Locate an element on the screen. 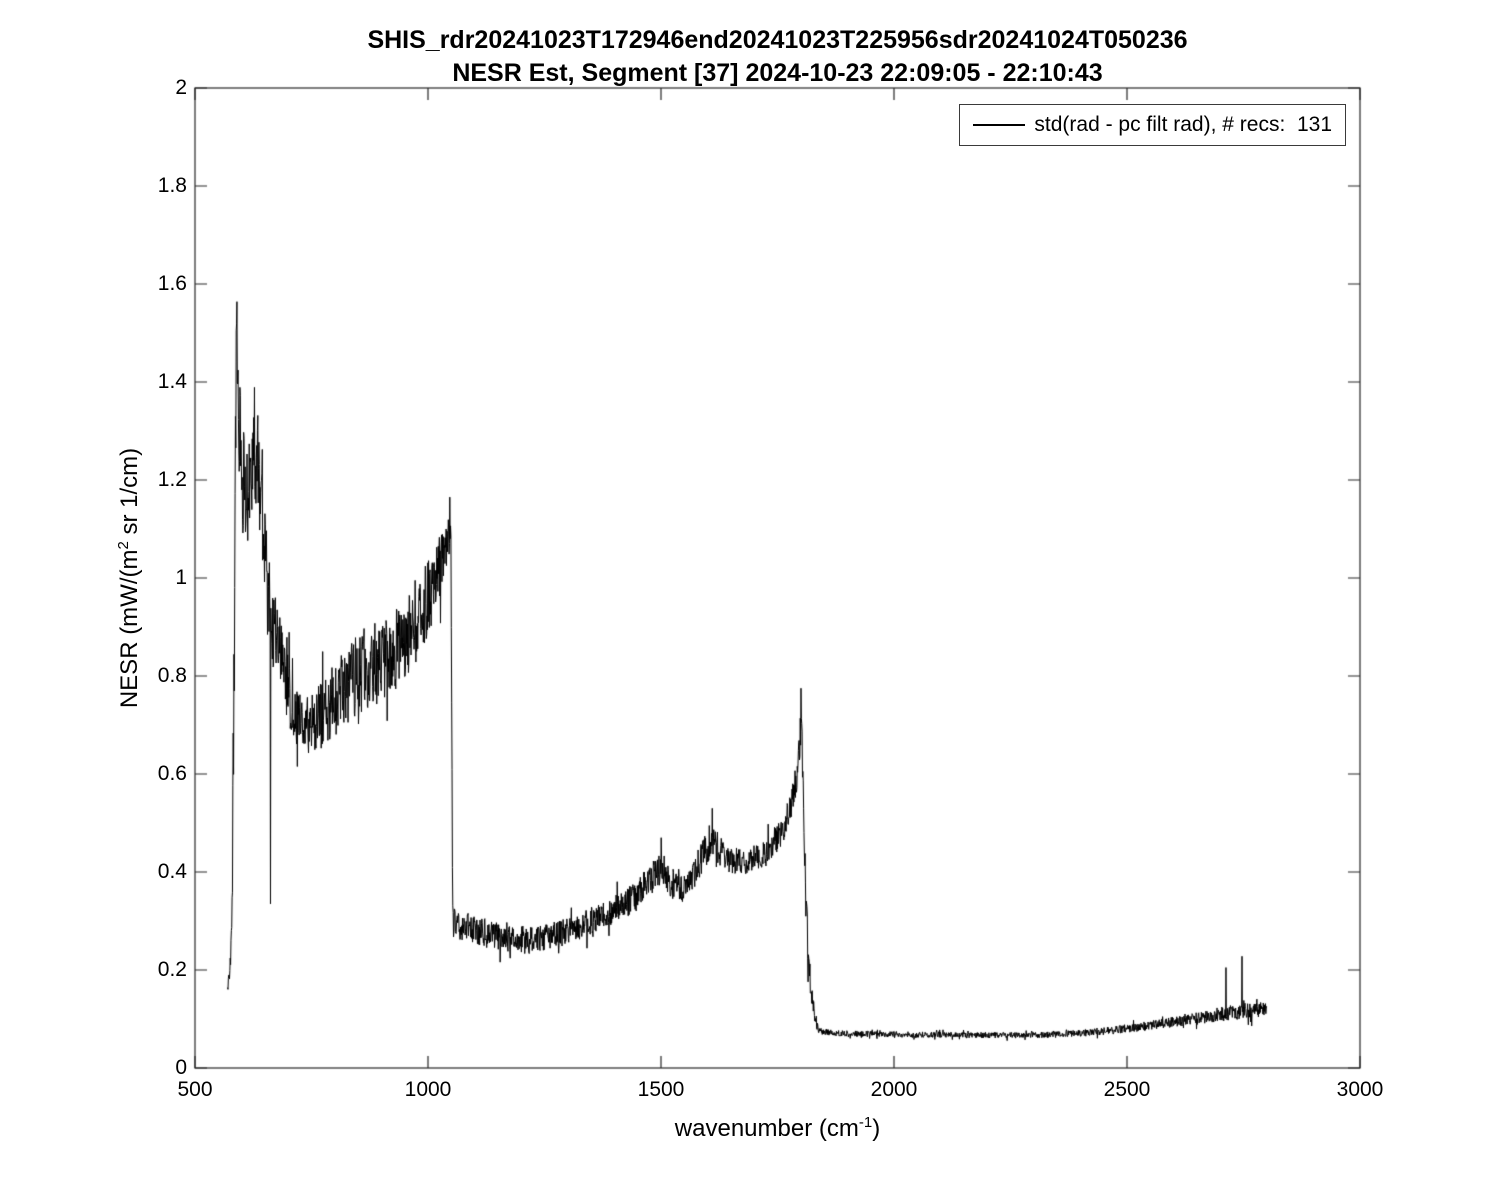 The width and height of the screenshot is (1500, 1200). y-axis-label-superscript: 2 is located at coordinates (123, 545).